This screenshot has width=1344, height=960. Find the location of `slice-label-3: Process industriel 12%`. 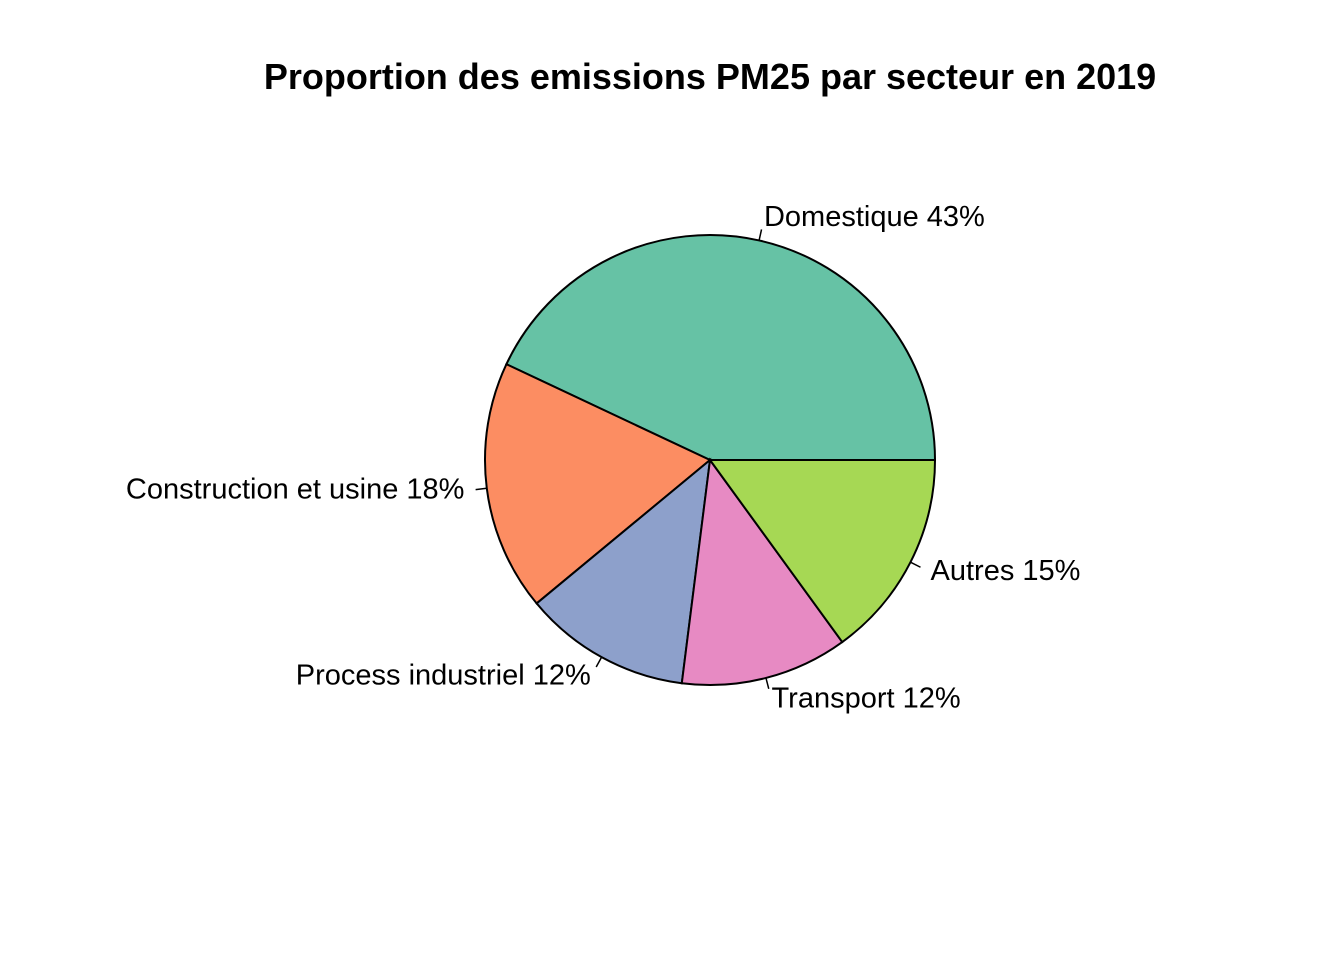

slice-label-3: Process industriel 12% is located at coordinates (443, 676).